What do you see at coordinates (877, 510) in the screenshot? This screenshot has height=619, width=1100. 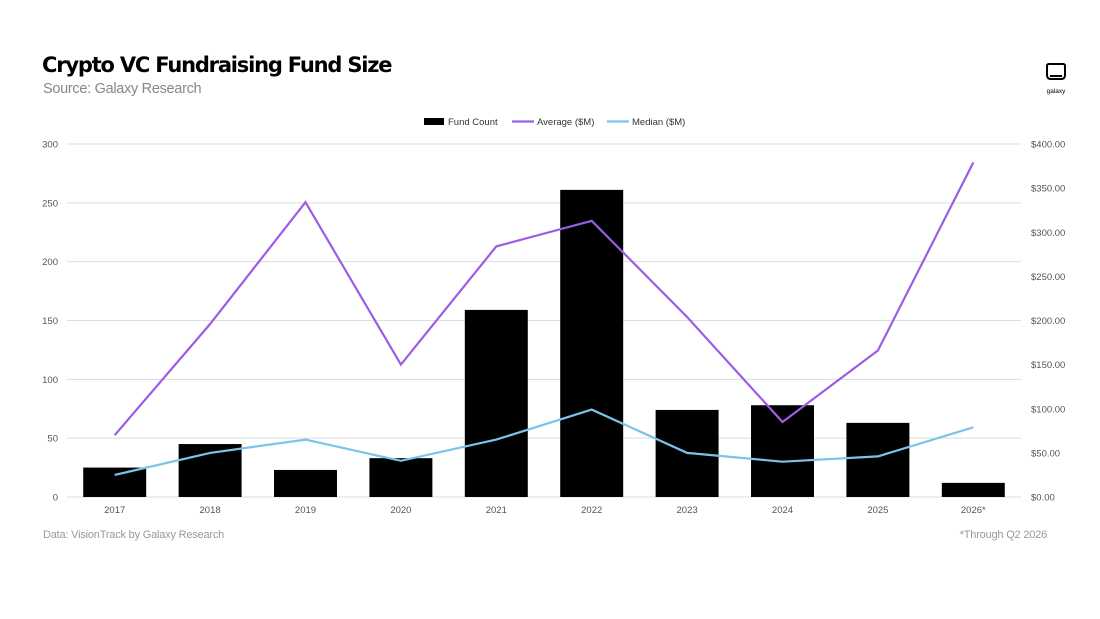 I see `x-tick-label: 2025` at bounding box center [877, 510].